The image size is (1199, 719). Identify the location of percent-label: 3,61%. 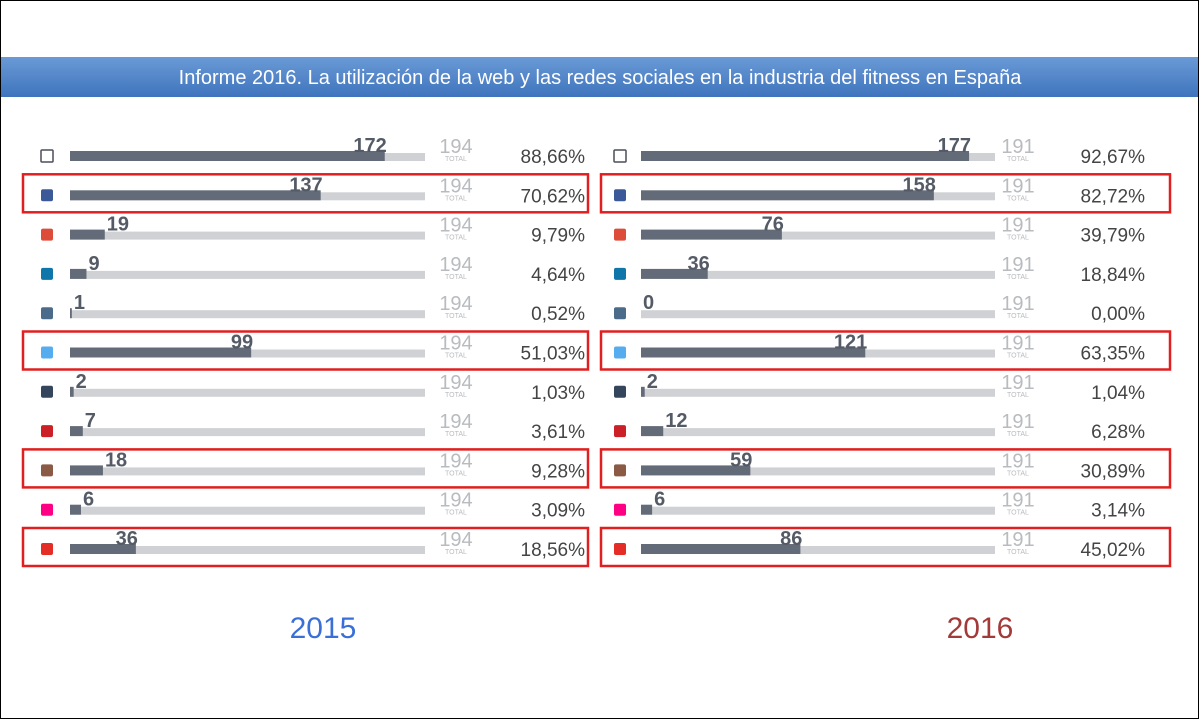
(558, 432).